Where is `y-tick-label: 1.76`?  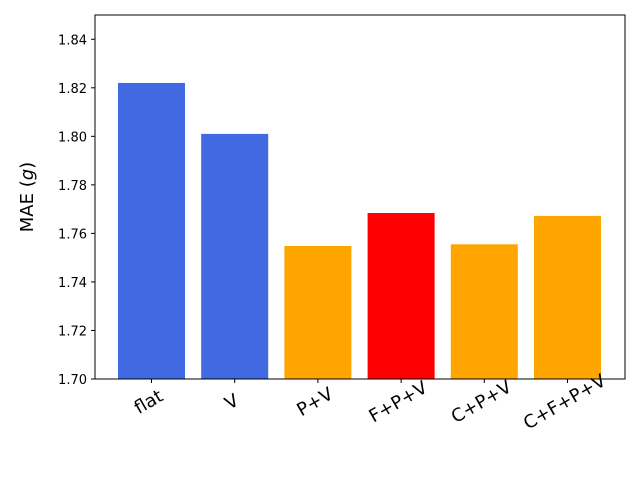
y-tick-label: 1.76 is located at coordinates (72, 234).